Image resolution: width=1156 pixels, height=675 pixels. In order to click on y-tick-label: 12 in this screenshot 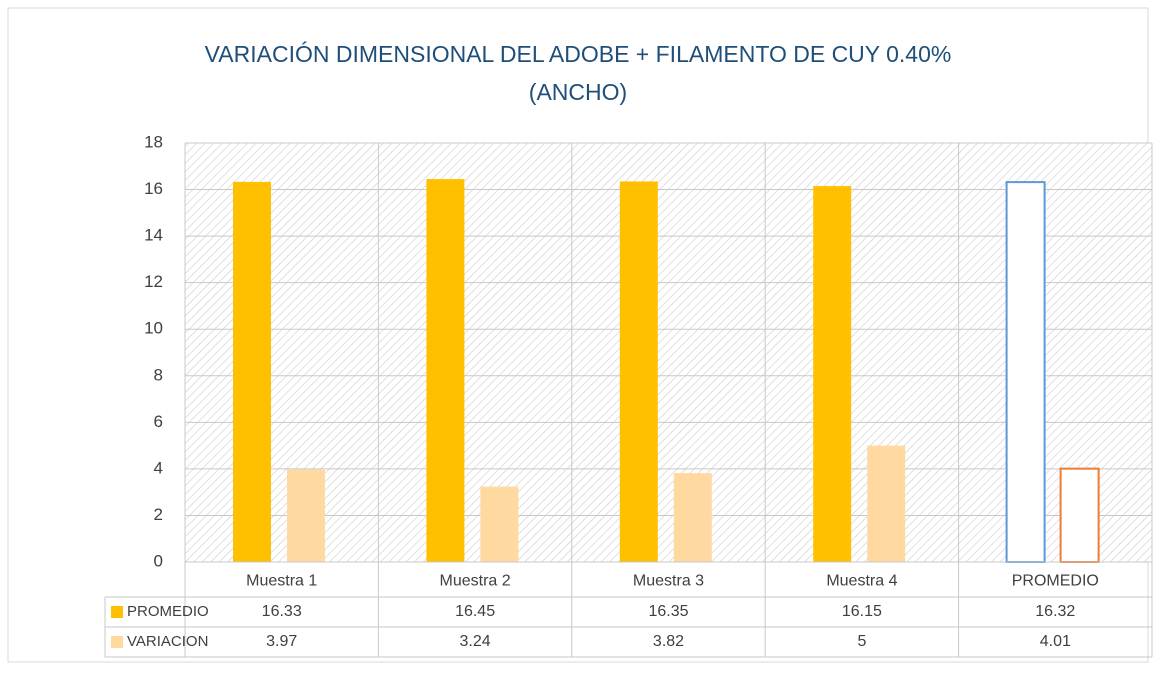, I will do `click(153, 281)`.